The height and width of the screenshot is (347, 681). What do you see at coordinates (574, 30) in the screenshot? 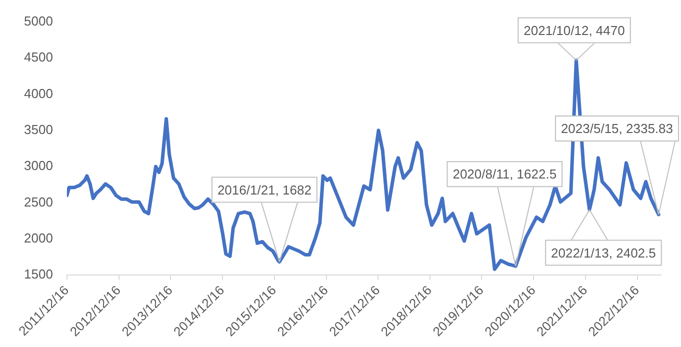
I see `annotation: 2021/10/12, 4470` at bounding box center [574, 30].